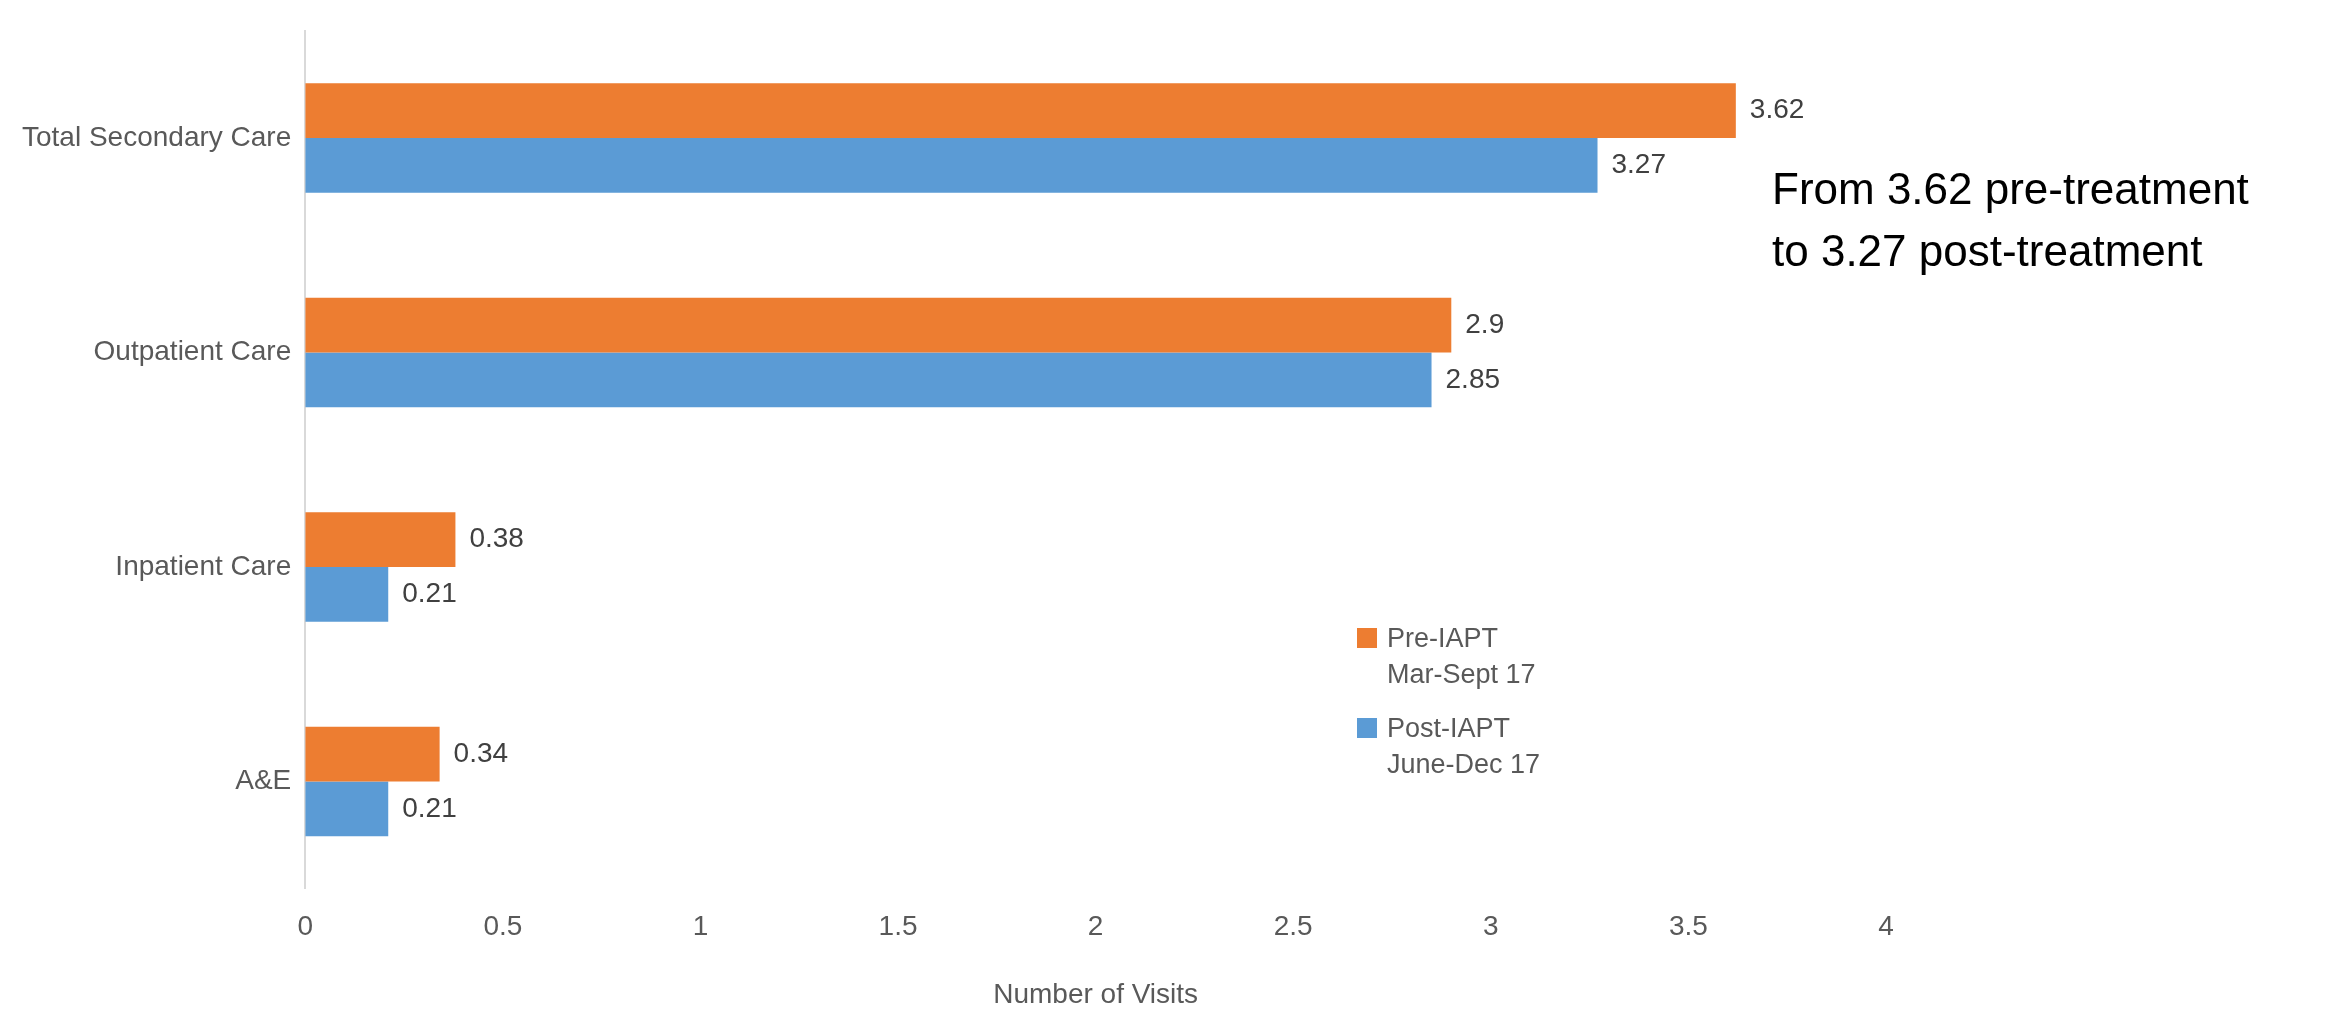 The image size is (2338, 1020). Describe the element at coordinates (1462, 656) in the screenshot. I see `legend-label: Pre-IAPT Mar-Sept 17` at that location.